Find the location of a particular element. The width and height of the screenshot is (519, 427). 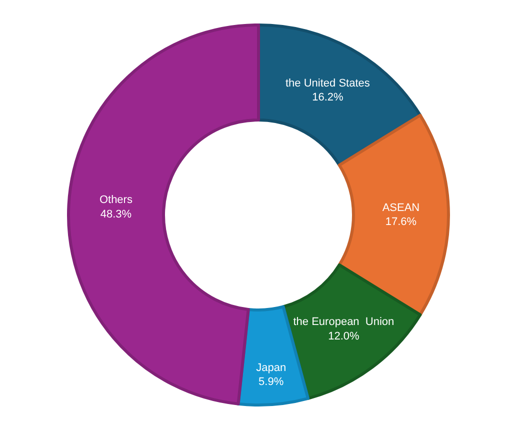

slice-label: the European Union is located at coordinates (343, 322).